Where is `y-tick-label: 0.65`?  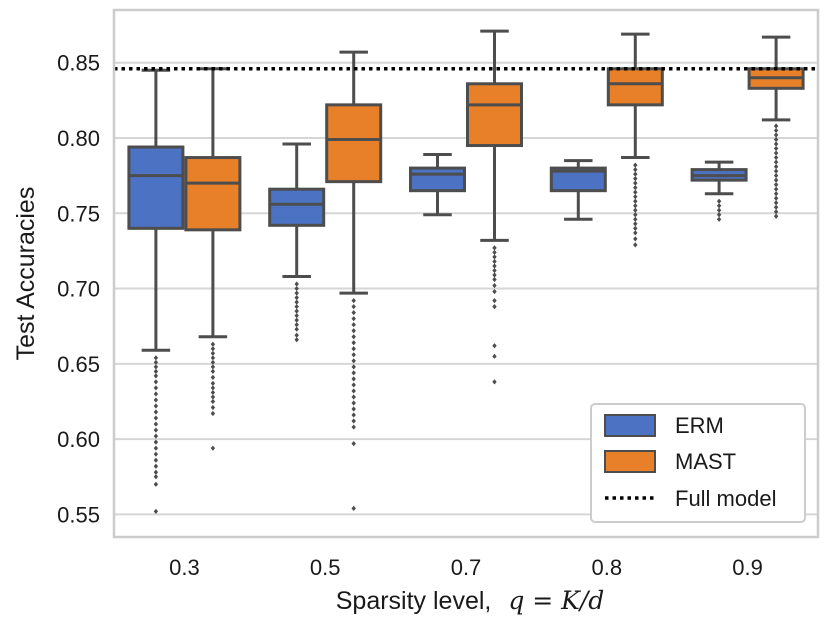
y-tick-label: 0.65 is located at coordinates (78, 364).